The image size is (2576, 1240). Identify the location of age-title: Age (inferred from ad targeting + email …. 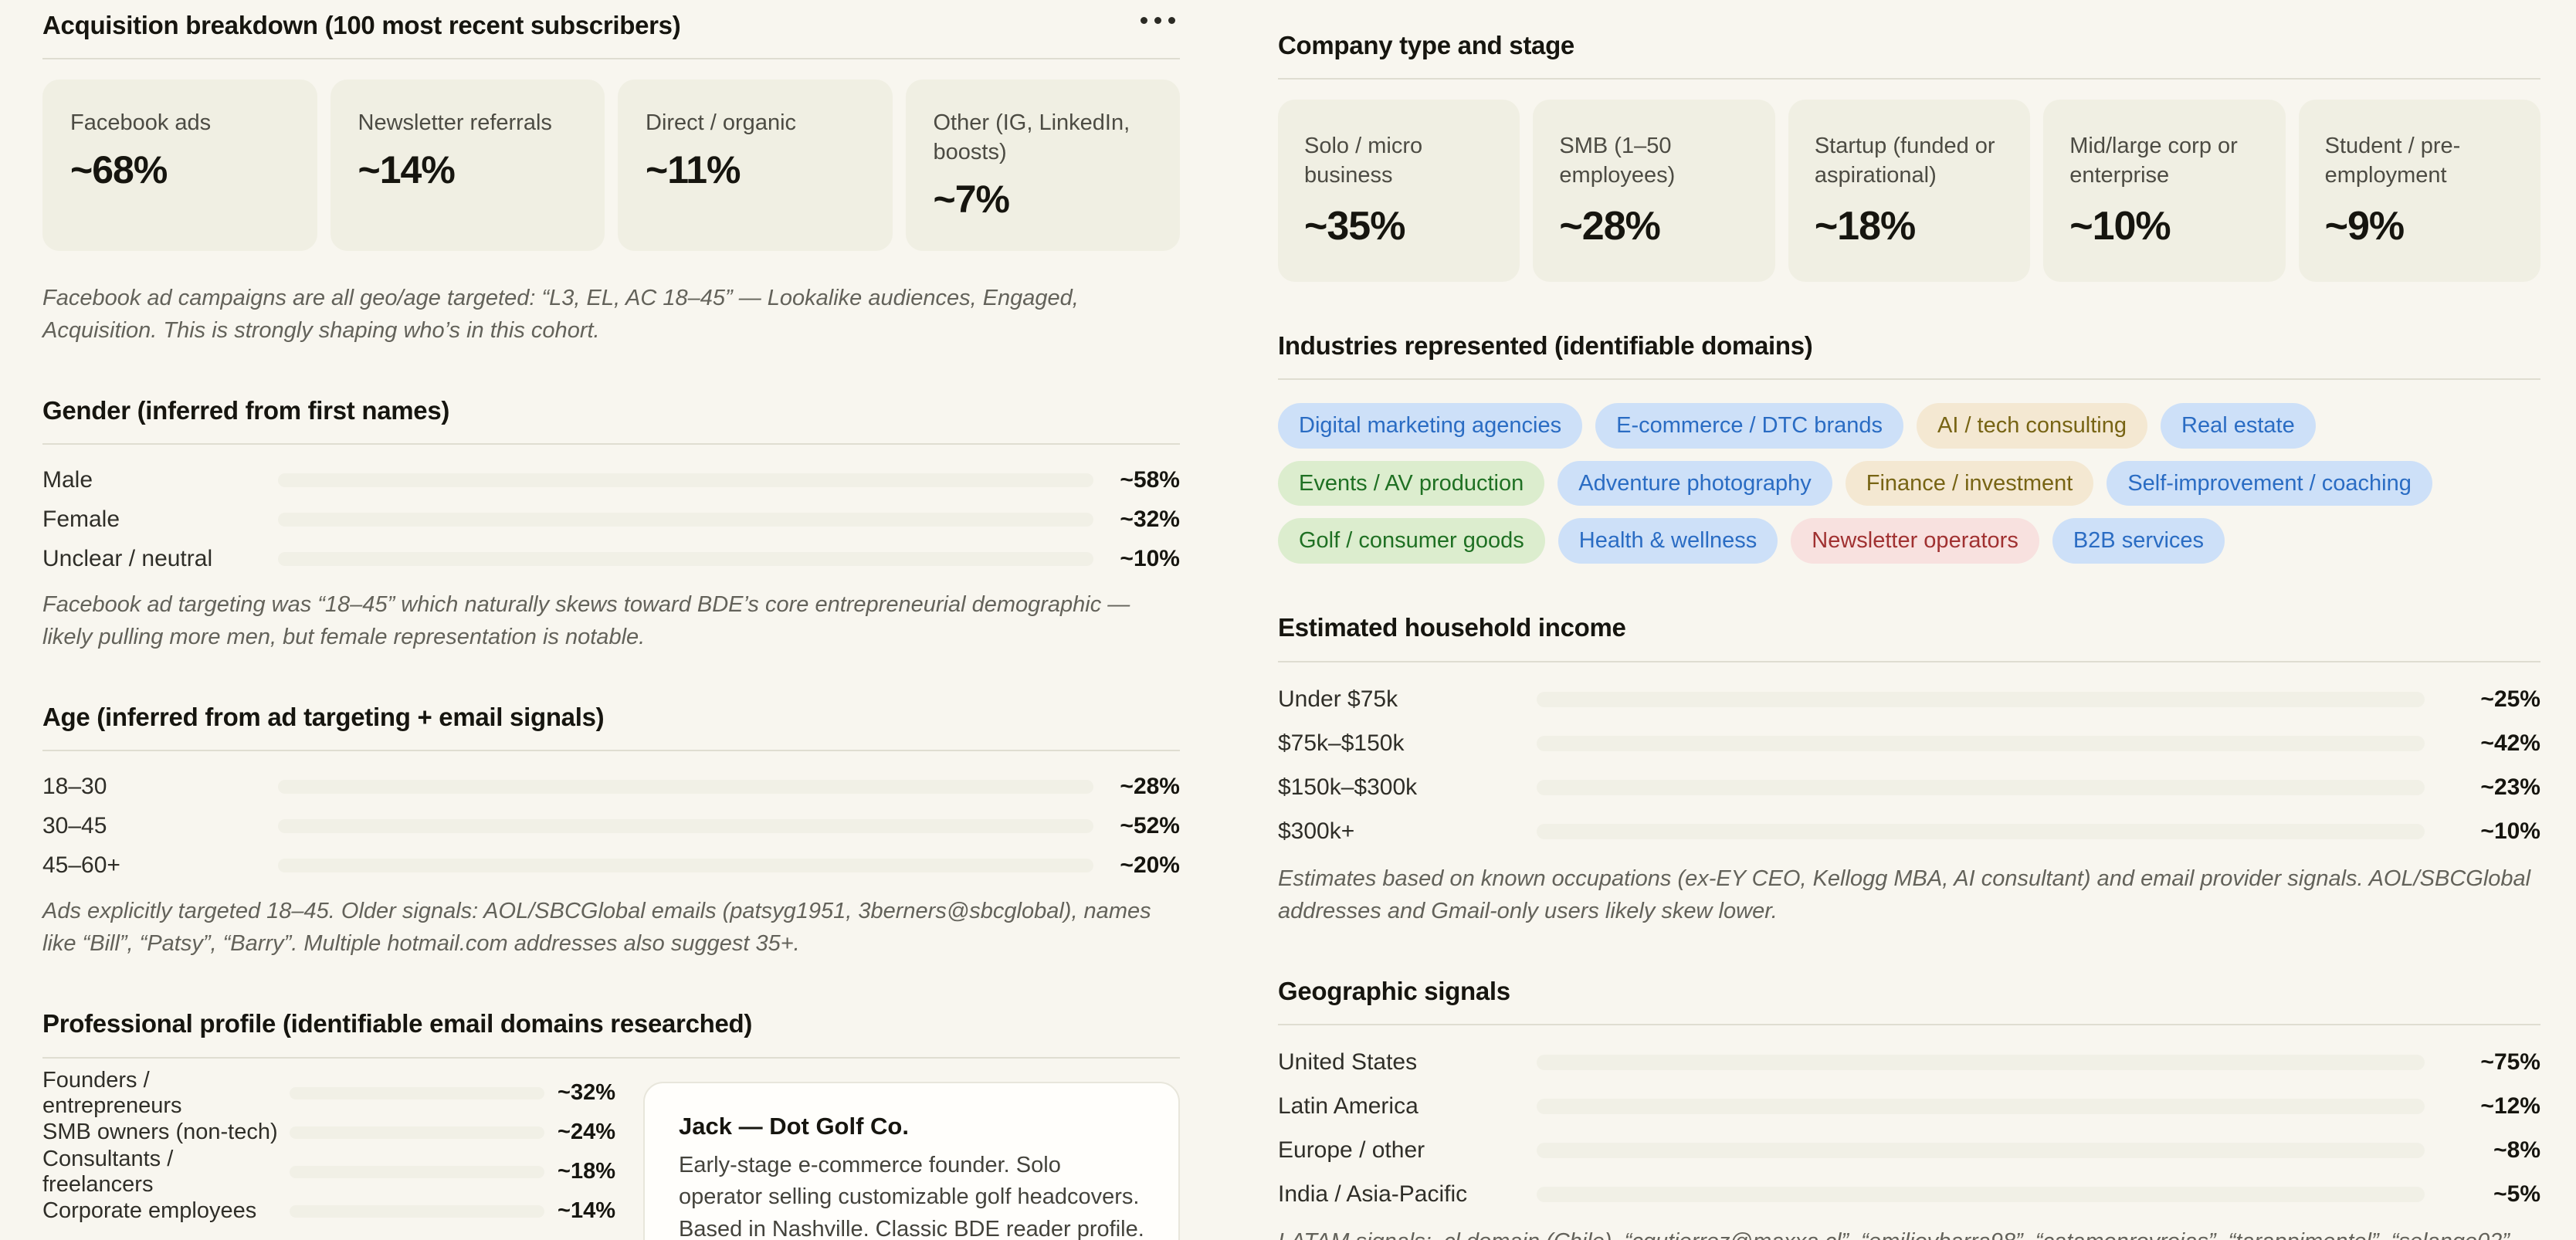
(323, 717).